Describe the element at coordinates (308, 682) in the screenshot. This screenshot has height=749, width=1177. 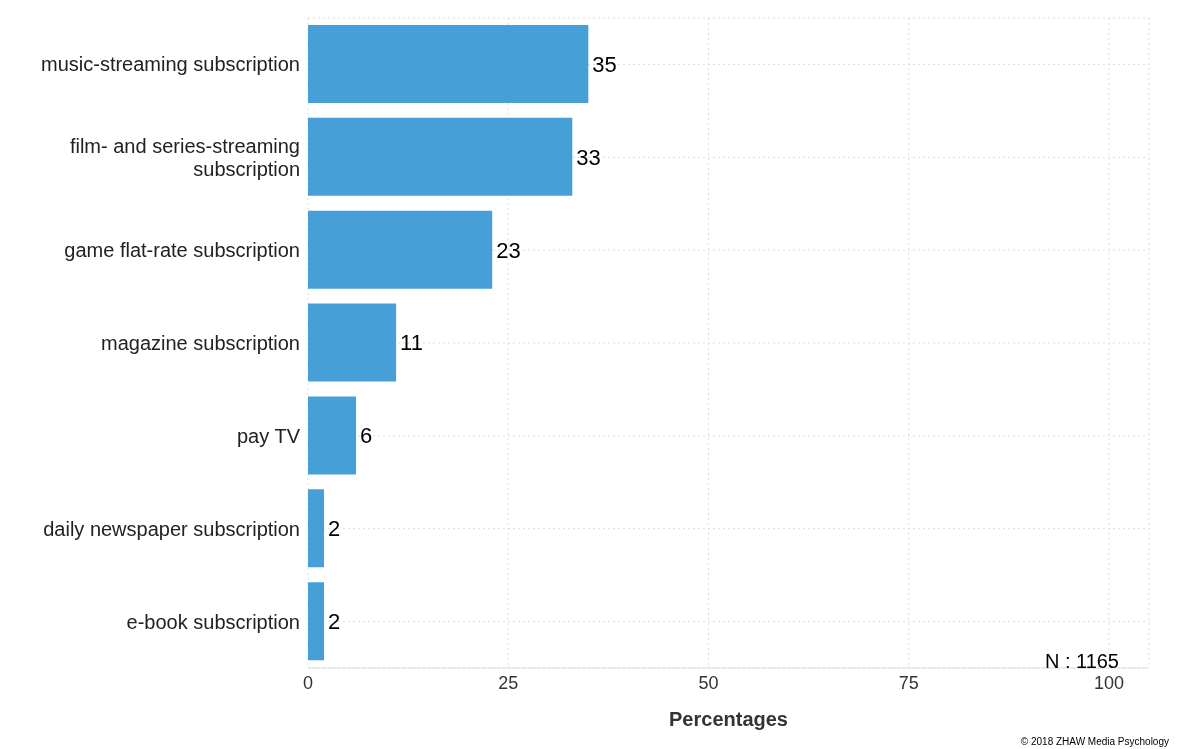
I see `x-tick-label: 0` at that location.